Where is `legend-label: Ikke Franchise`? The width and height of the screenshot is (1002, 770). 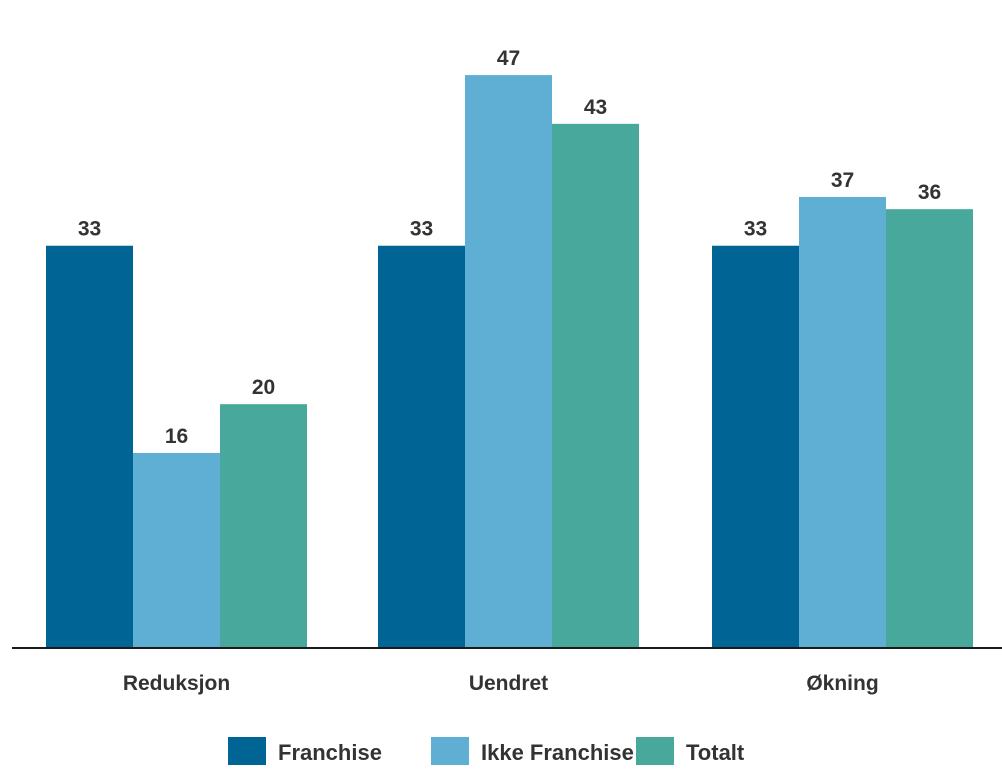
legend-label: Ikke Franchise is located at coordinates (557, 752).